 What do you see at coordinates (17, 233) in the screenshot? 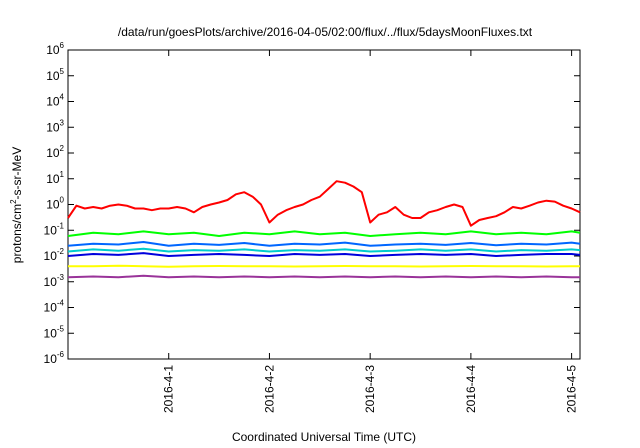
I see `y-axis-title-base: protons/cm` at bounding box center [17, 233].